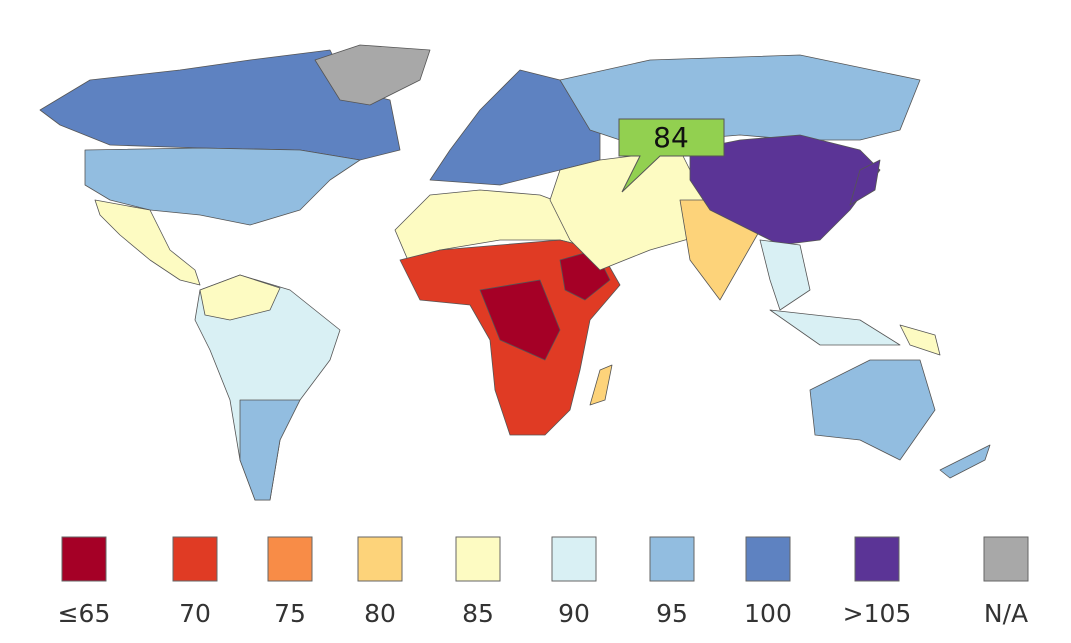 This screenshot has width=1071, height=643. I want to click on legend-label: 90, so click(574, 613).